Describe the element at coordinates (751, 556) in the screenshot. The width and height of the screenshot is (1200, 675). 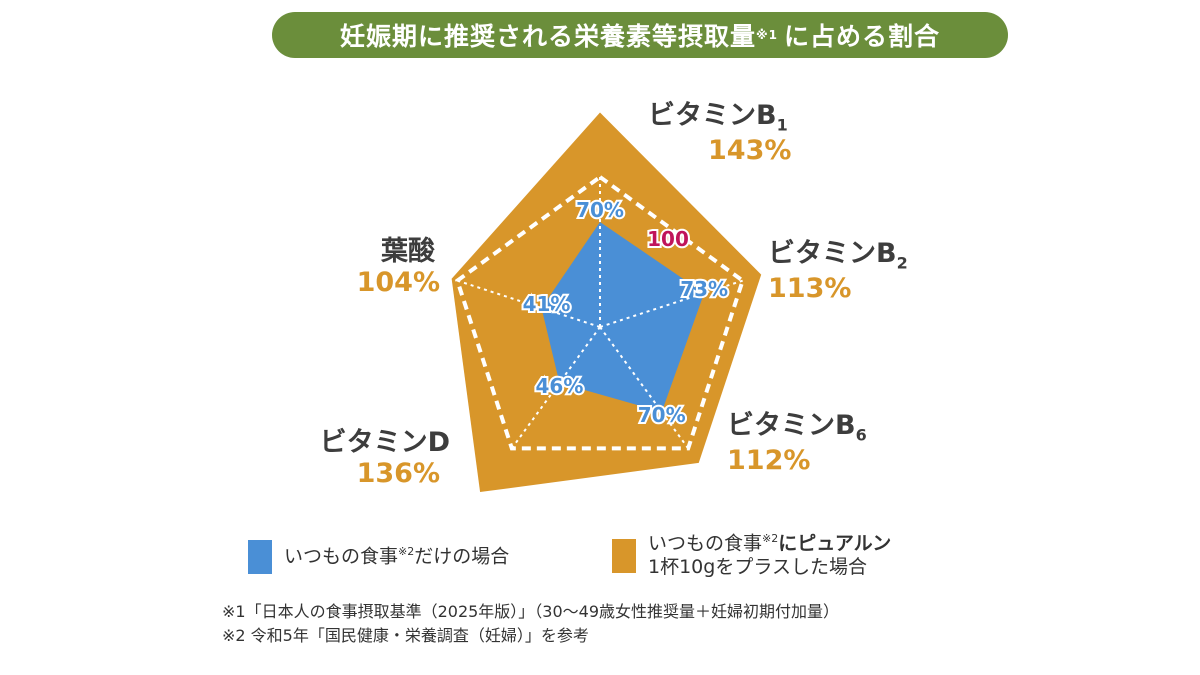
I see `legend-item-with-pureln: いつもの食事※2にピュアルン 1杯10gをプラスした場合` at that location.